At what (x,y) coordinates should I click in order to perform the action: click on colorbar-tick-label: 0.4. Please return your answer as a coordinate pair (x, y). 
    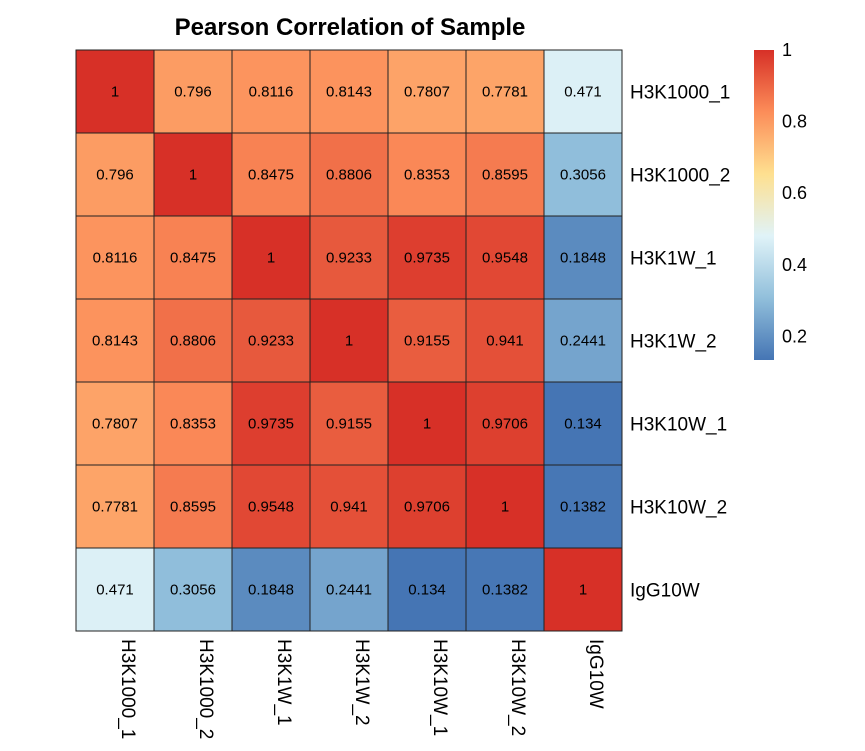
    Looking at the image, I should click on (794, 265).